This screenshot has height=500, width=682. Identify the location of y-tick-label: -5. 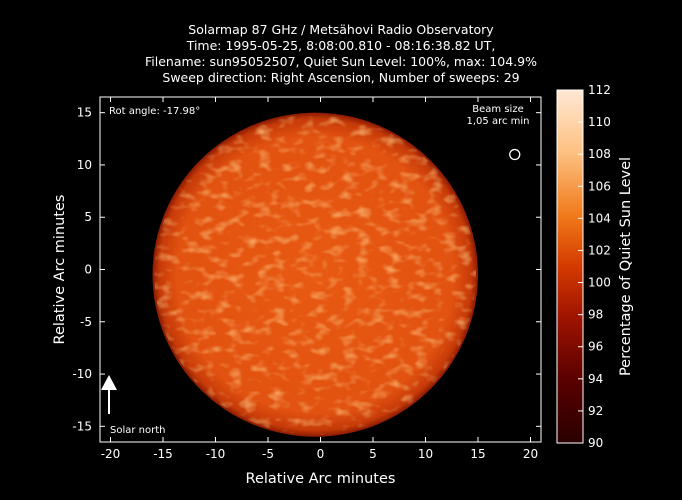
(86, 322).